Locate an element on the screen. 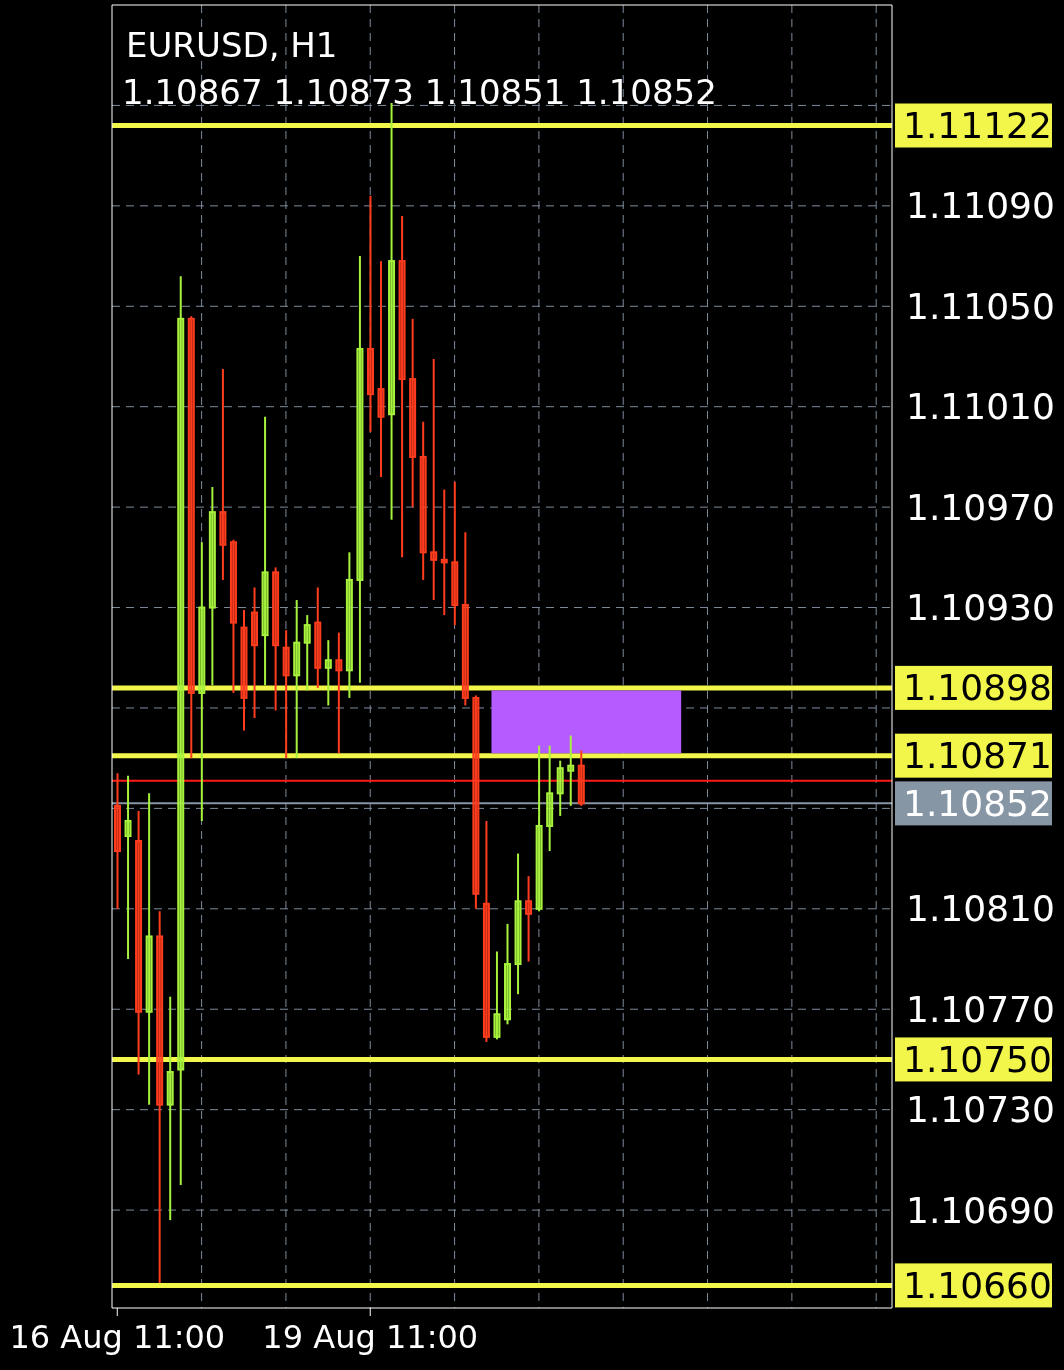  ref-line-label: 1.10871 is located at coordinates (977, 756).